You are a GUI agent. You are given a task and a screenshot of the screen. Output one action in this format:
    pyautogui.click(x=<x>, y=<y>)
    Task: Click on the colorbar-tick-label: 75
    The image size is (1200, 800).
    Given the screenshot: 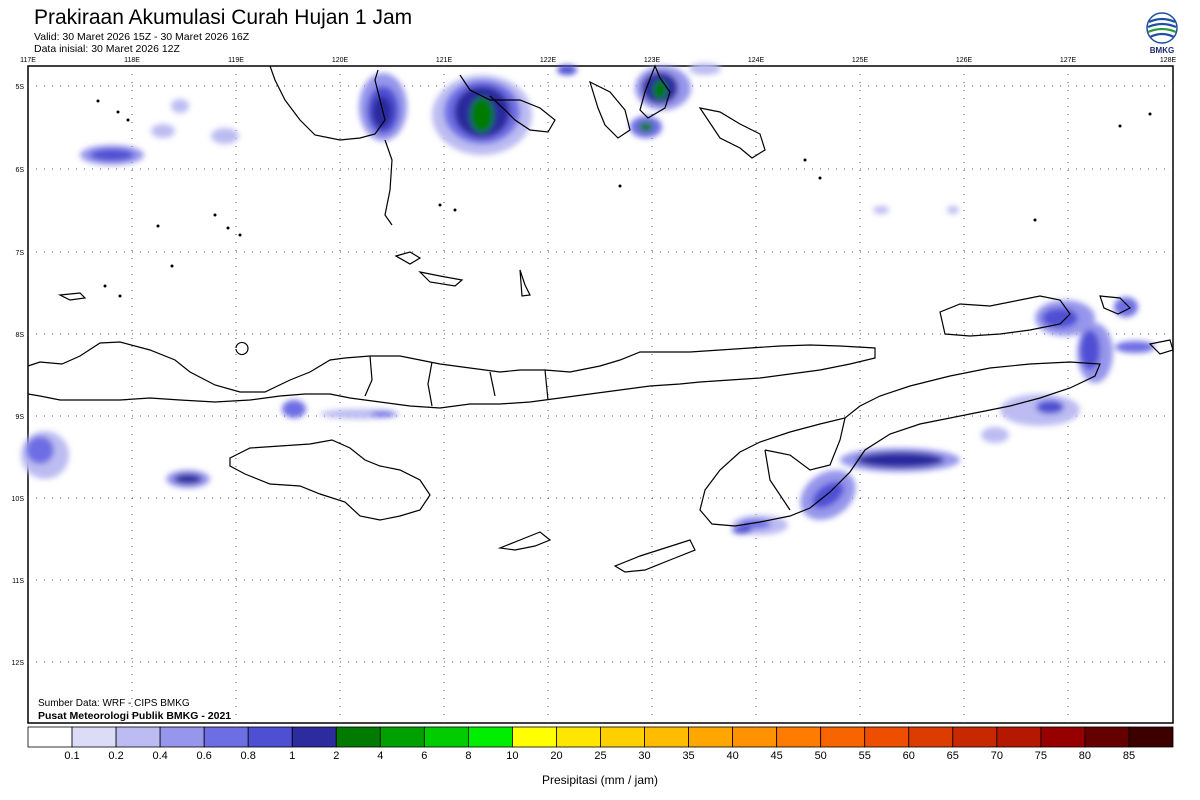 What is the action you would take?
    pyautogui.click(x=1040, y=756)
    